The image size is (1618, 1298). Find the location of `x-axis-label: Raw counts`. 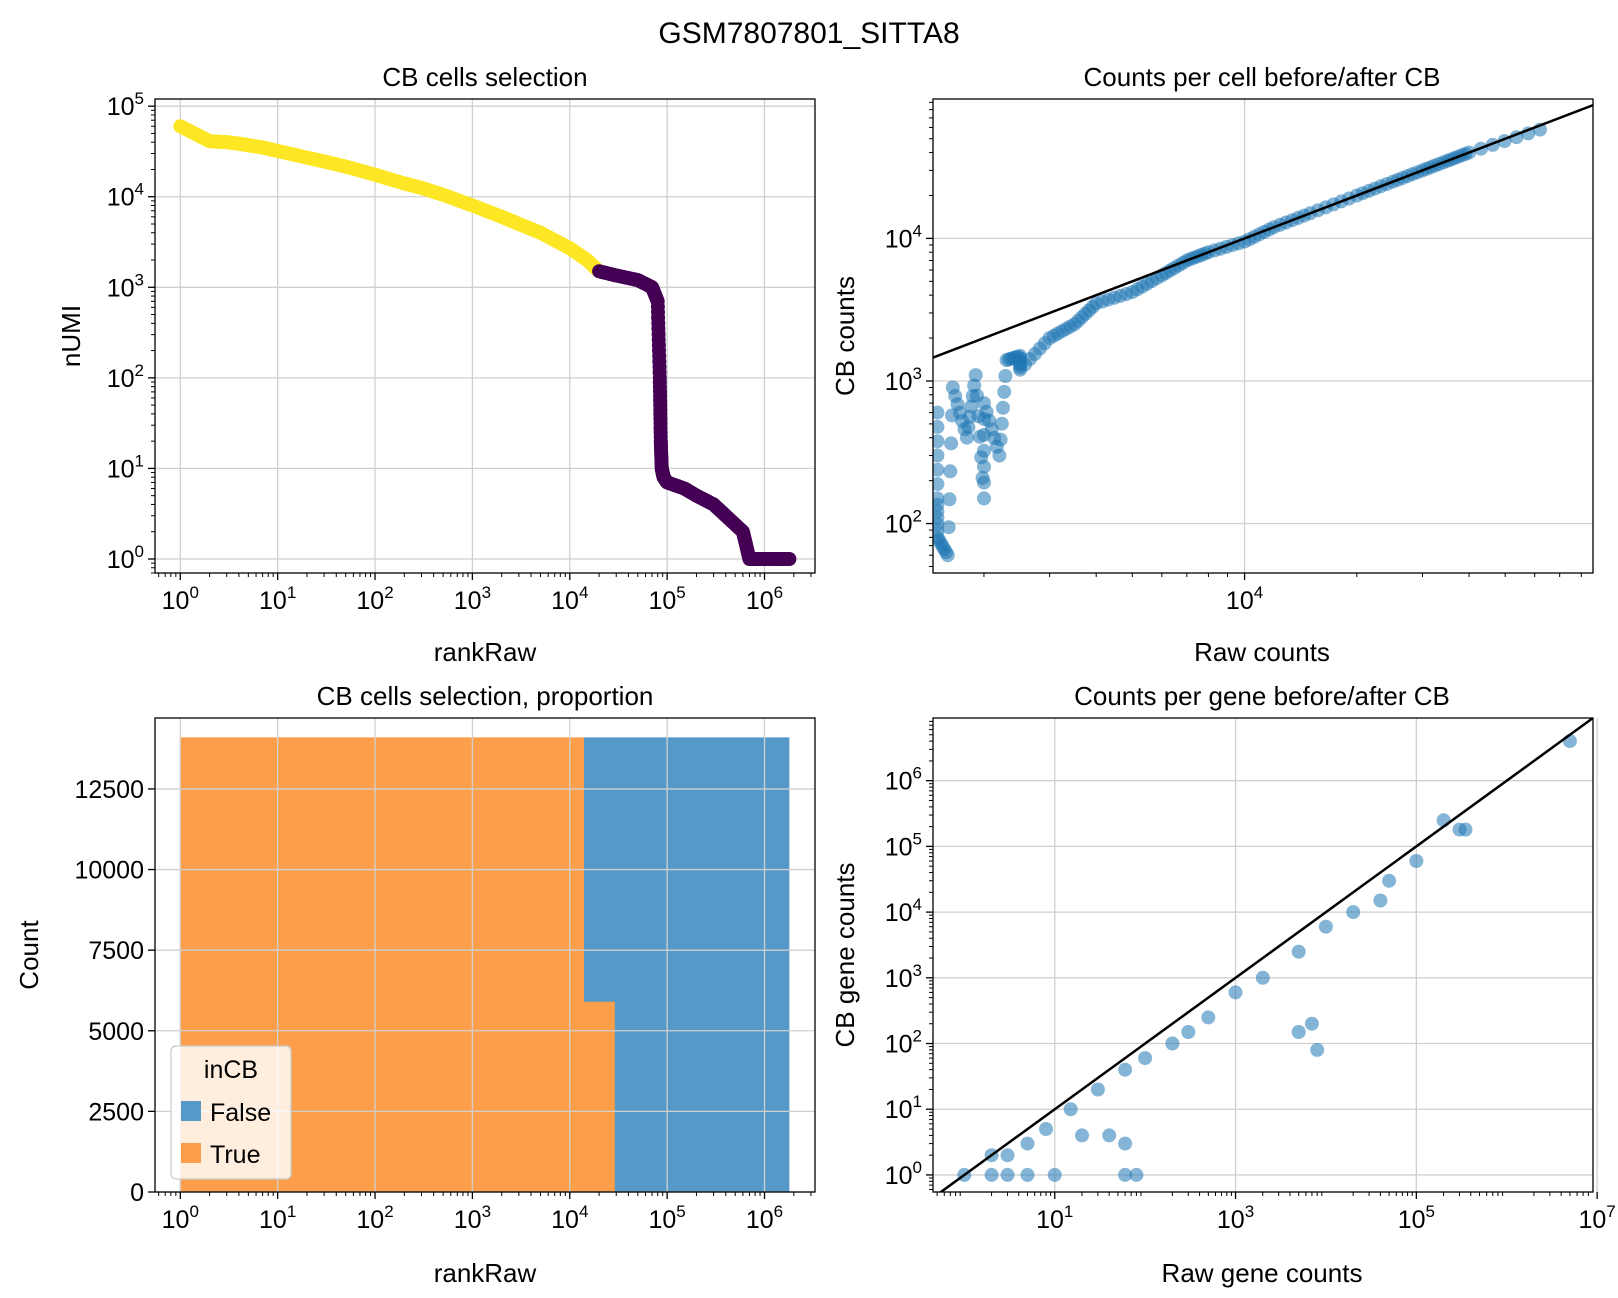

x-axis-label: Raw counts is located at coordinates (1262, 652).